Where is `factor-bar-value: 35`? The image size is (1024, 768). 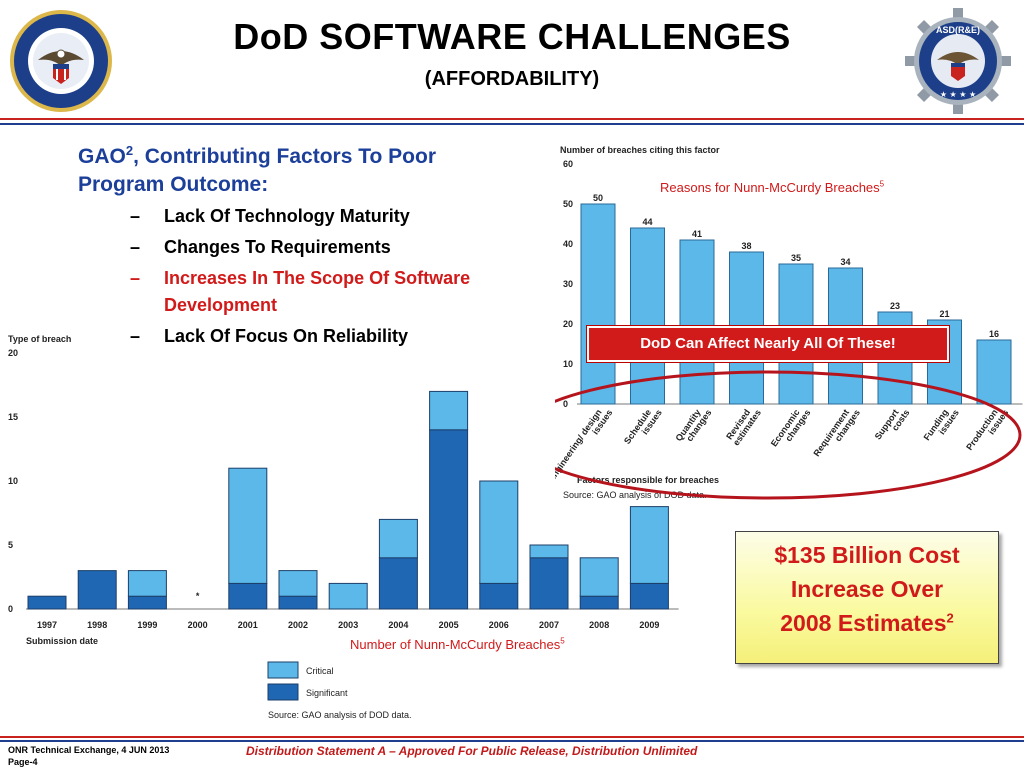
factor-bar-value: 35 is located at coordinates (796, 258).